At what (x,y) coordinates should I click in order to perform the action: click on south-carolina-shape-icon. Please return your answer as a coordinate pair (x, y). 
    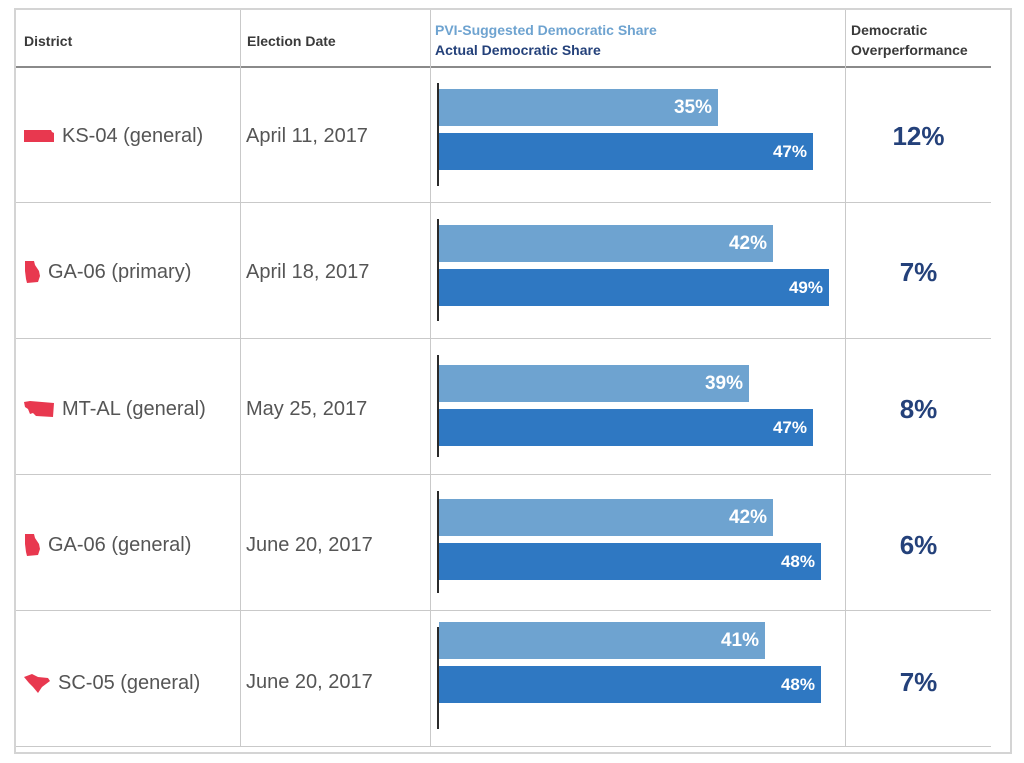
    Looking at the image, I should click on (37, 683).